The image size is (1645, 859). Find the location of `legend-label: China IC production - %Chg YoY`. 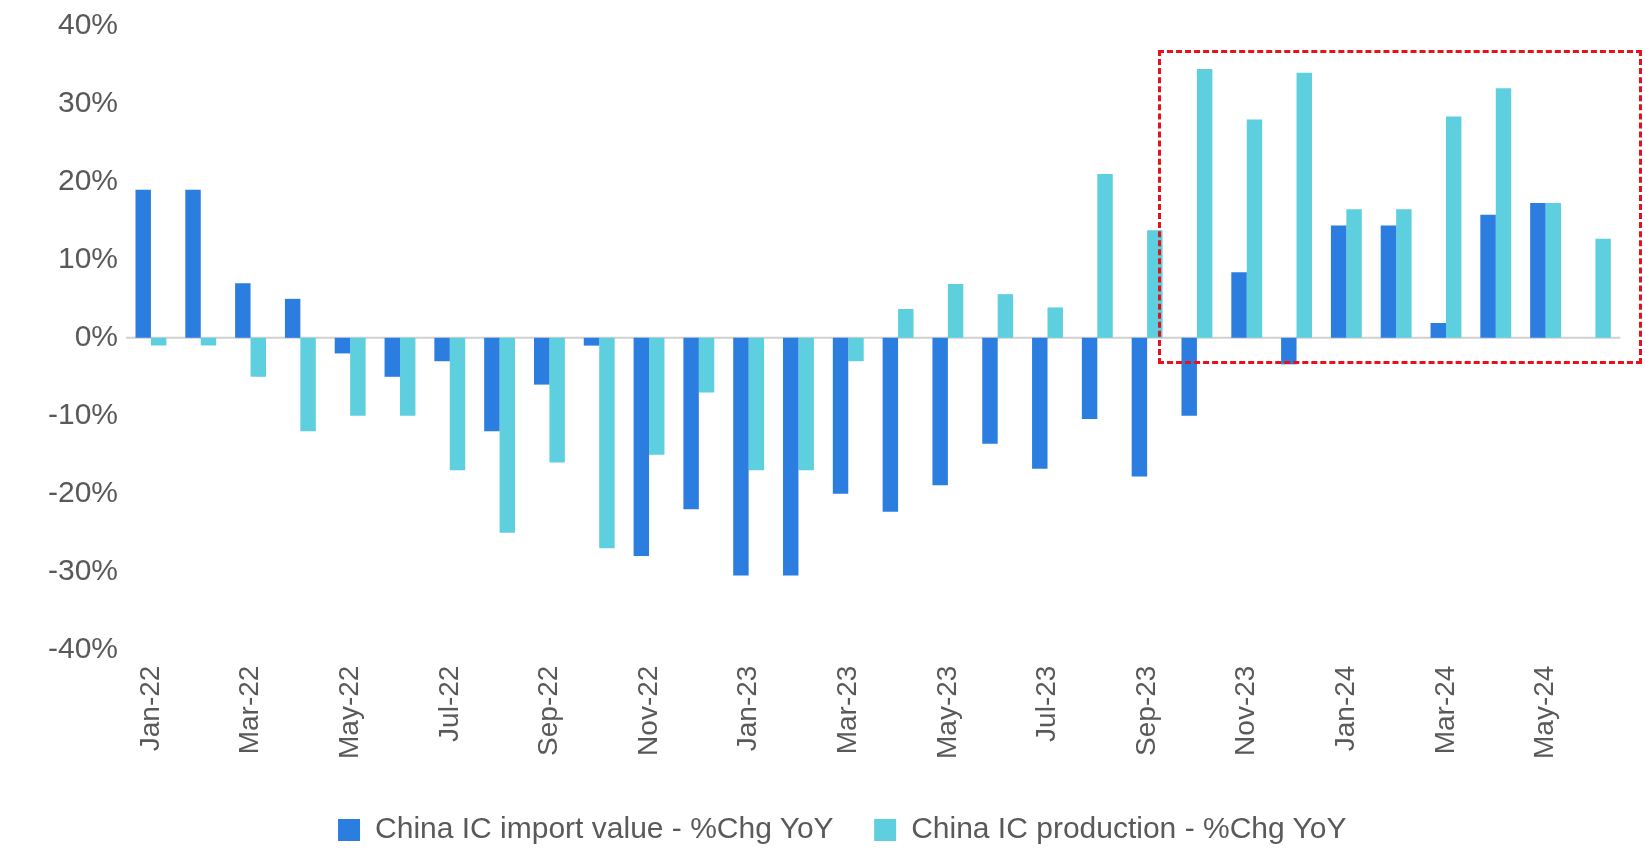

legend-label: China IC production - %Chg YoY is located at coordinates (1129, 828).